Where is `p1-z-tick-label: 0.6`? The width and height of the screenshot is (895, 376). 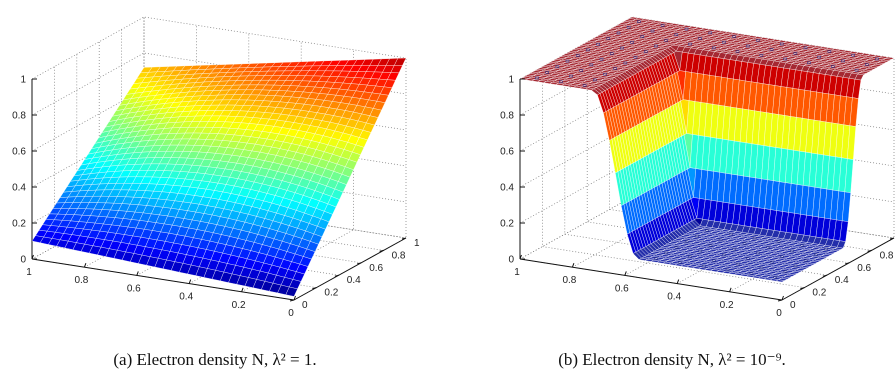
p1-z-tick-label: 0.6 is located at coordinates (507, 152).